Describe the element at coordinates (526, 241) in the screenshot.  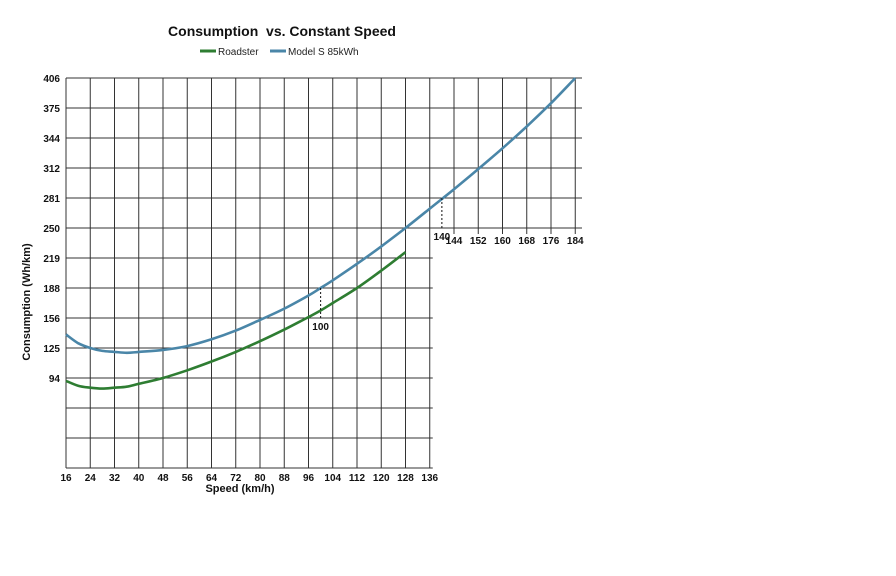
I see `x-tick-label: 168` at that location.